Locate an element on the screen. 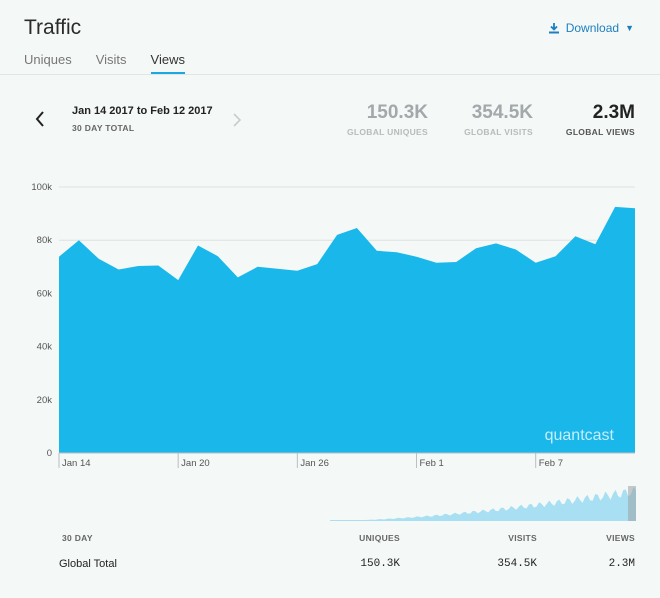 This screenshot has height=598, width=660. stat-uniques: 150.3K GLOBAL UNIQUES is located at coordinates (387, 119).